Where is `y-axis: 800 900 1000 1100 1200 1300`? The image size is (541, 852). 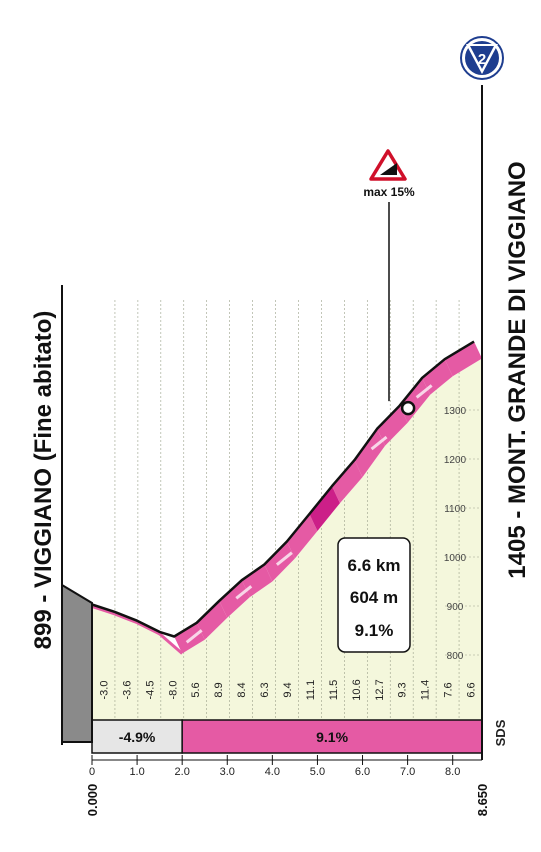 y-axis: 800 900 1000 1100 1200 1300 is located at coordinates (455, 534).